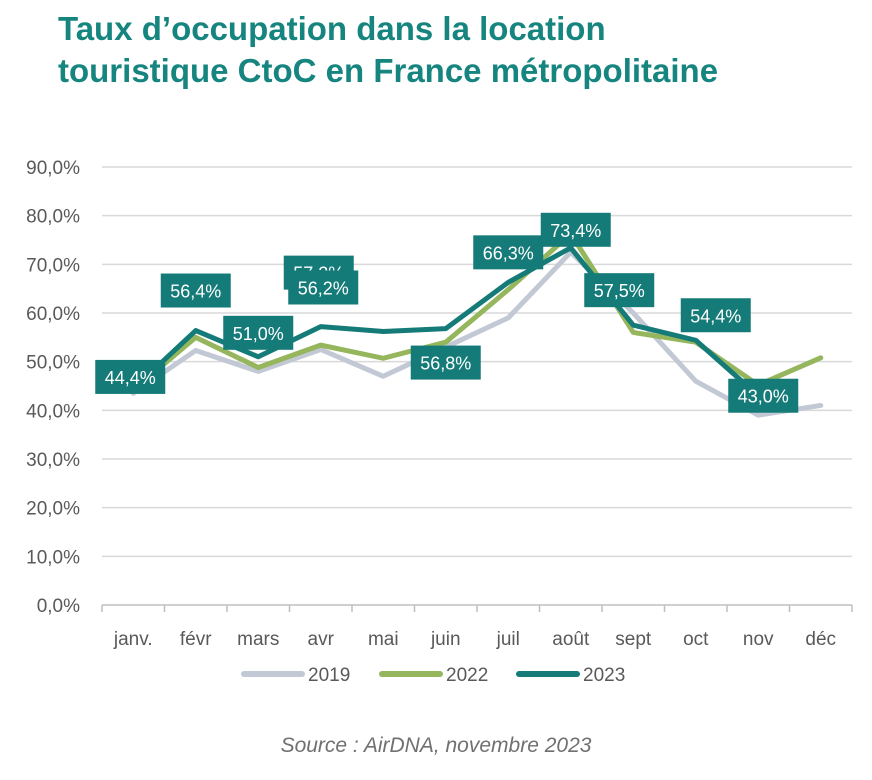 The height and width of the screenshot is (780, 872). What do you see at coordinates (633, 639) in the screenshot?
I see `x-tick-label: sept` at bounding box center [633, 639].